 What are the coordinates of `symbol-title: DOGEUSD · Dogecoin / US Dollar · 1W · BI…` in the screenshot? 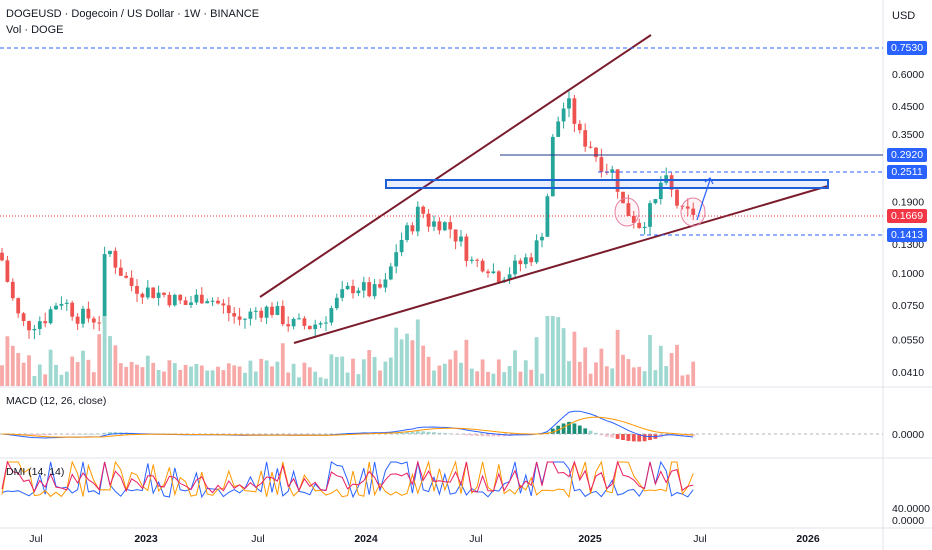 It's located at (133, 14).